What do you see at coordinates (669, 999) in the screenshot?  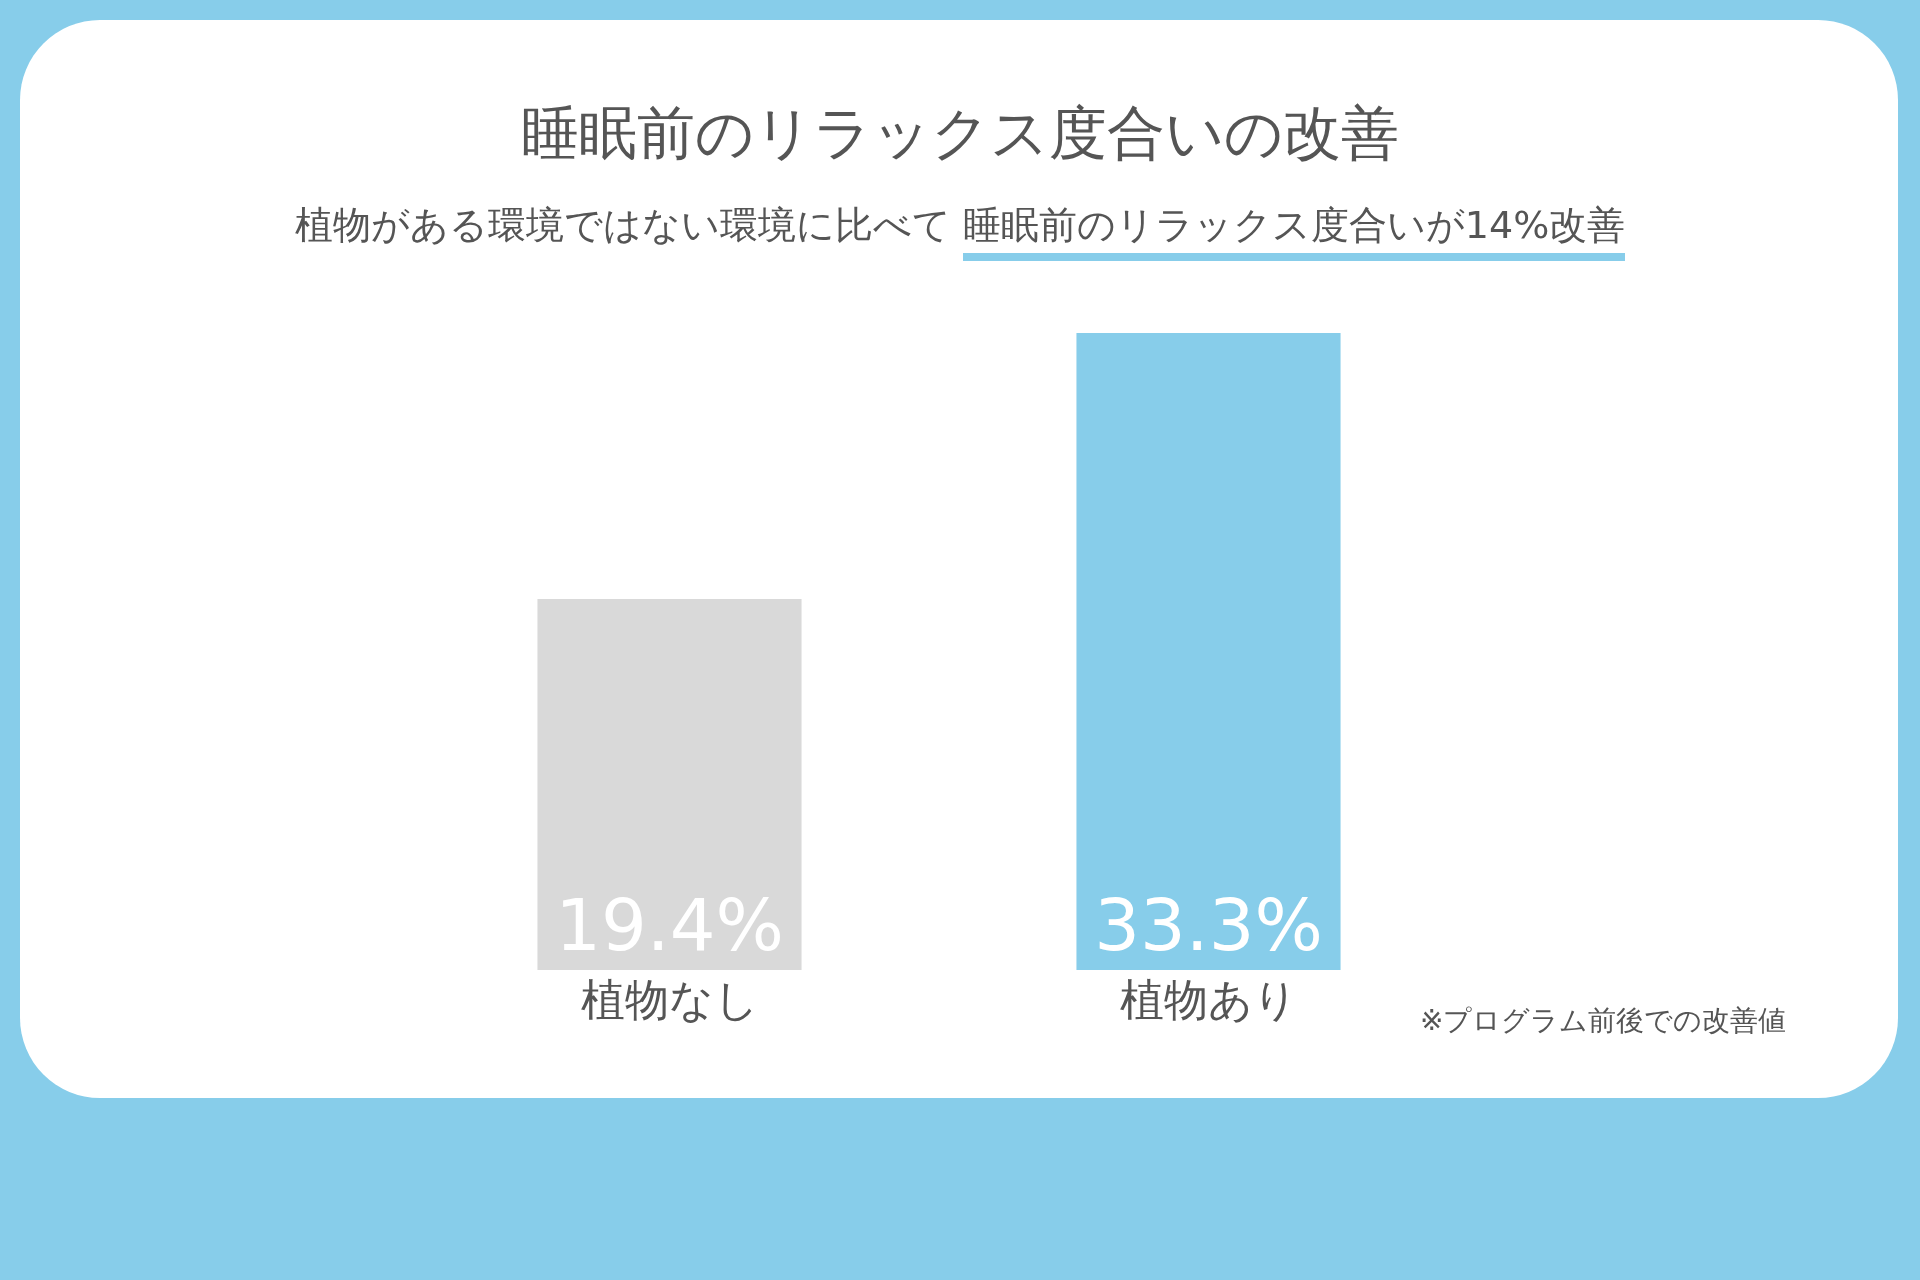 I see `x-tick-label: 植物なし` at bounding box center [669, 999].